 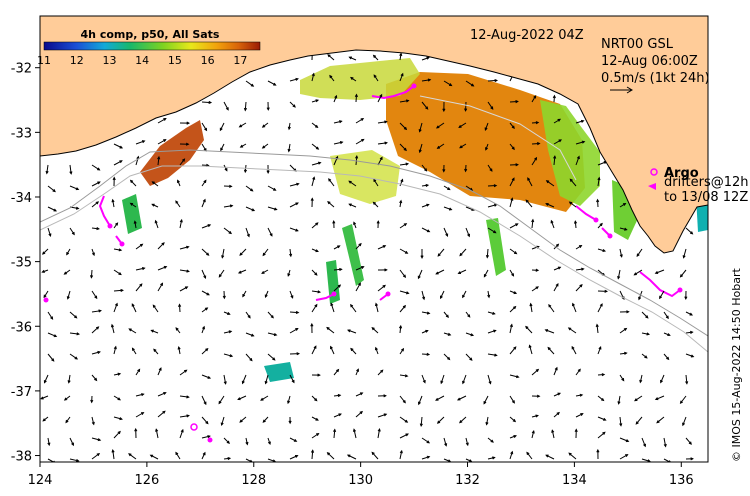 What do you see at coordinates (150, 34) in the screenshot?
I see `colorbar-title: 4h comp, p50, All Sats` at bounding box center [150, 34].